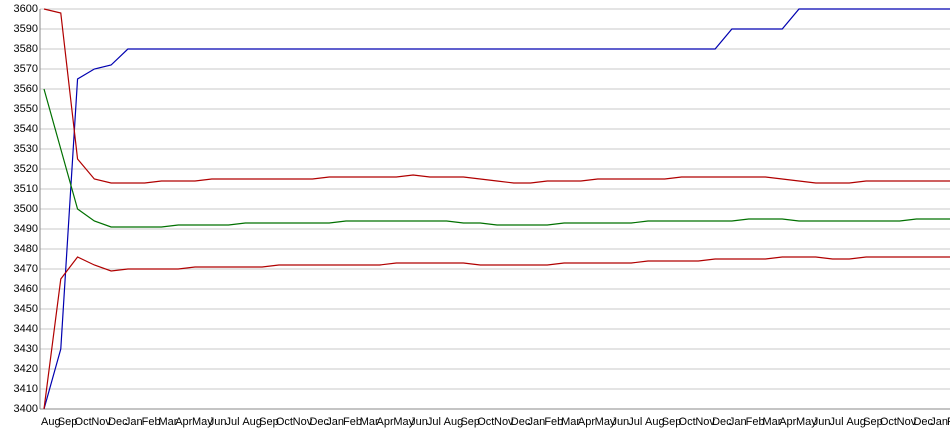  What do you see at coordinates (26, 49) in the screenshot?
I see `y-tick-label: 3580` at bounding box center [26, 49].